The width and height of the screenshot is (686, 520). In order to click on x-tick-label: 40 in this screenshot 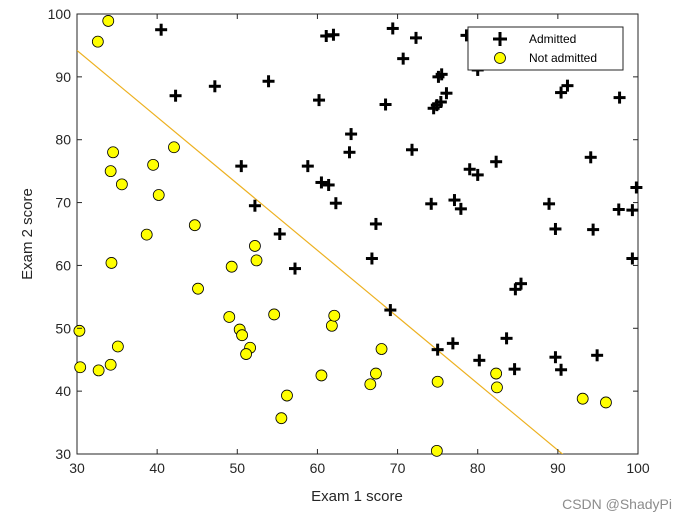, I will do `click(157, 468)`.